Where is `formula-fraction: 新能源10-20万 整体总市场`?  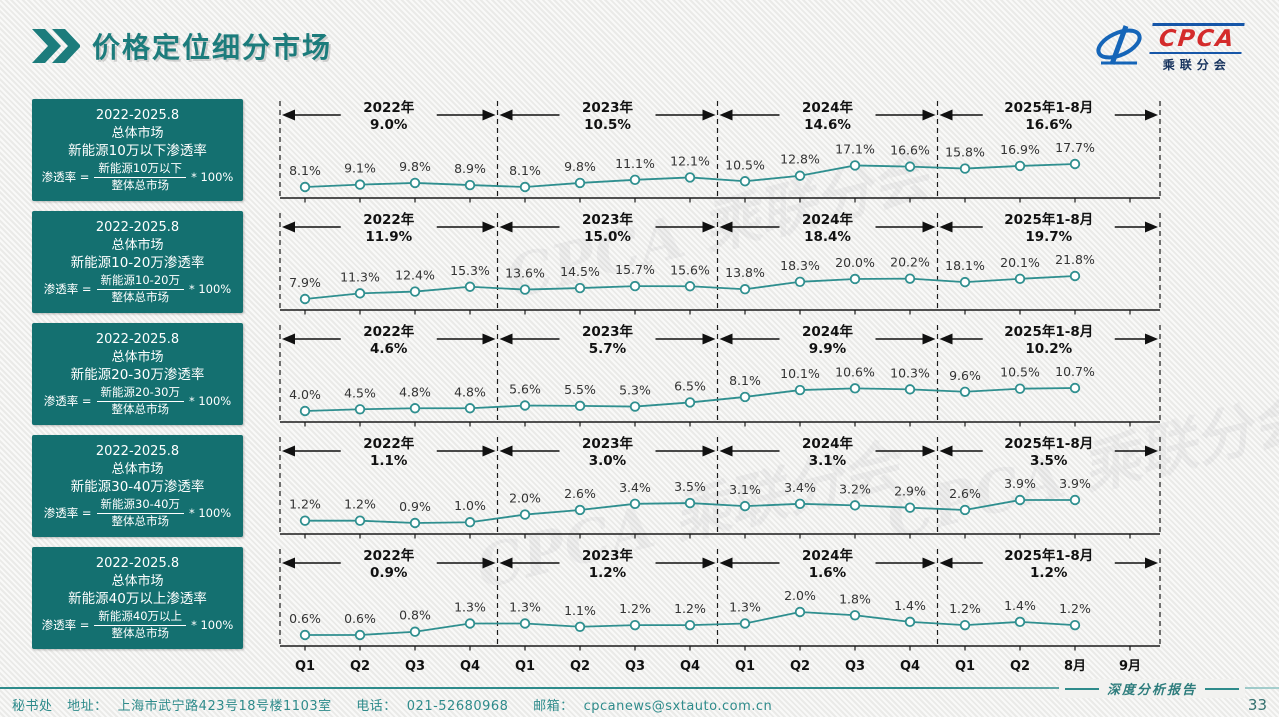 formula-fraction: 新能源10-20万 整体总市场 is located at coordinates (140, 289).